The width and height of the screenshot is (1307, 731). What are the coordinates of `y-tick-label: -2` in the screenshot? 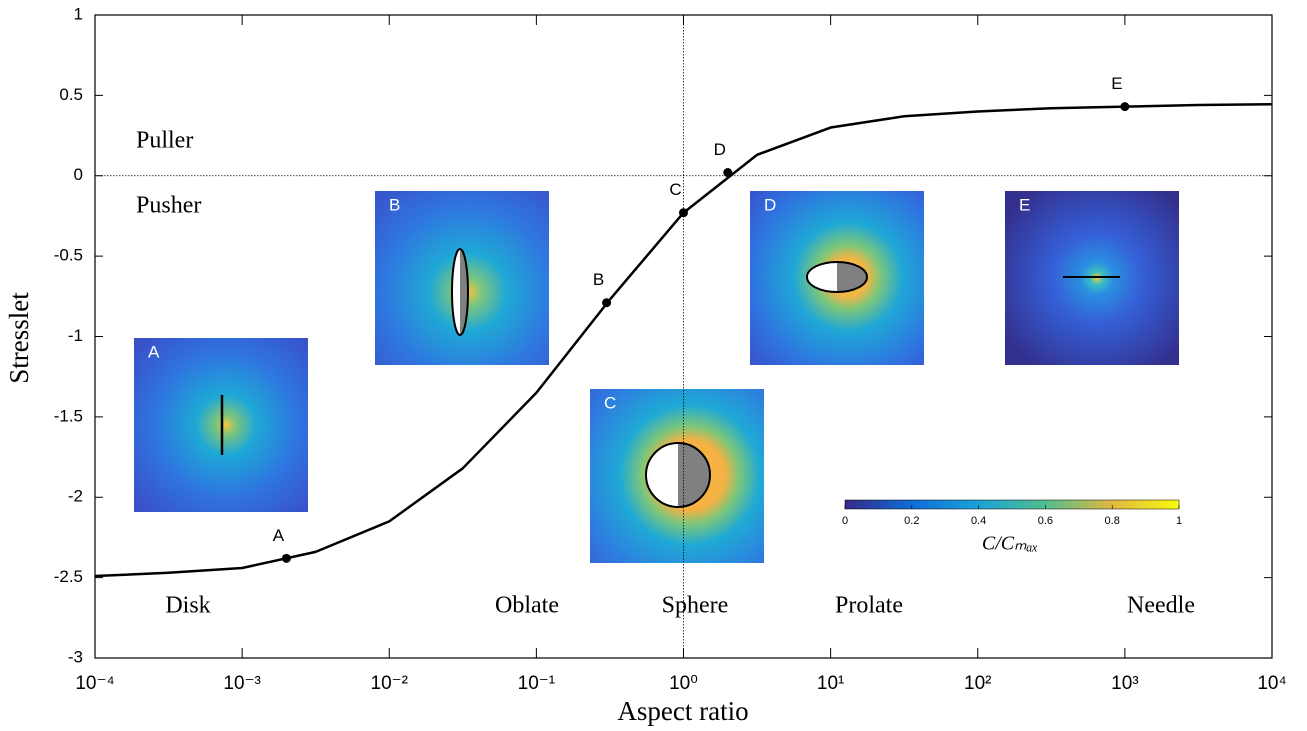 It's located at (75, 496).